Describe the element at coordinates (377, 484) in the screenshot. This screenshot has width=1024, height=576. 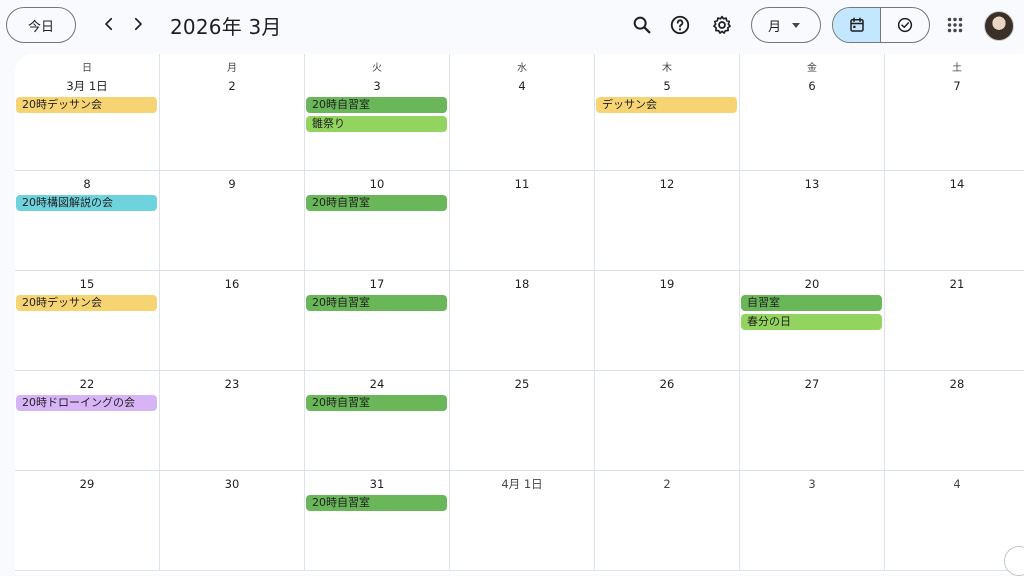
I see `day-number: 31` at that location.